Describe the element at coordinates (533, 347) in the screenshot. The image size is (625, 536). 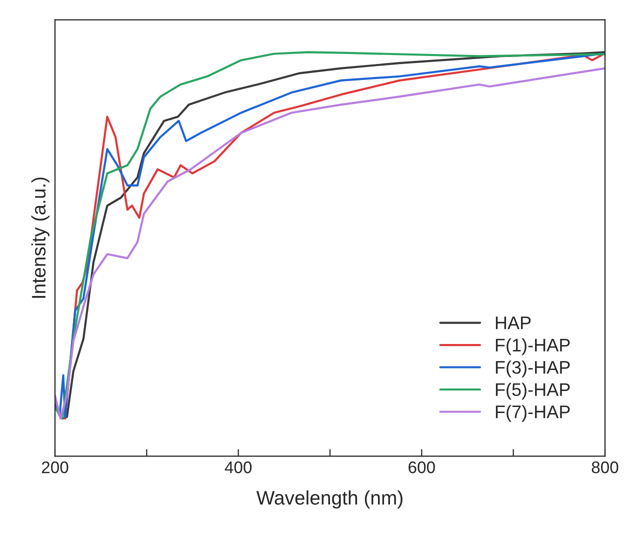
I see `legend-label: F(1)-HAP` at that location.